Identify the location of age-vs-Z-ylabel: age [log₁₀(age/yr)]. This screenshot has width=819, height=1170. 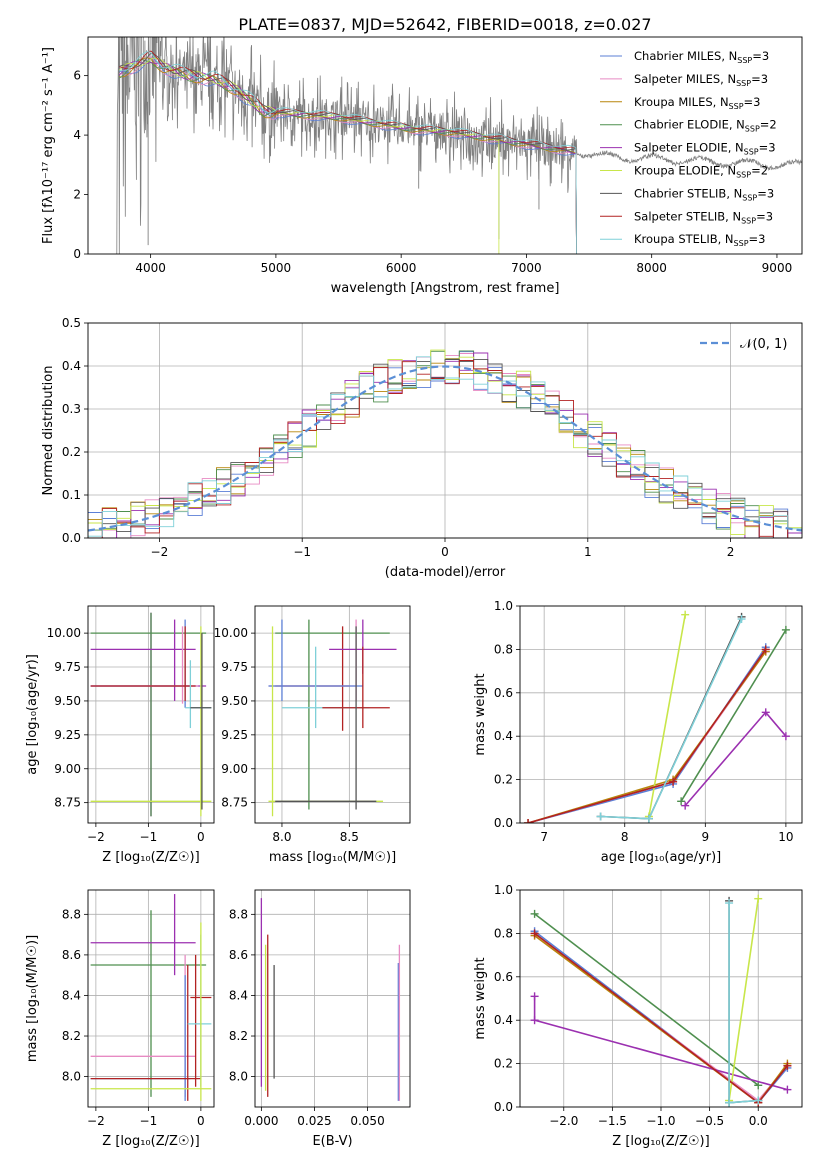
(32, 714).